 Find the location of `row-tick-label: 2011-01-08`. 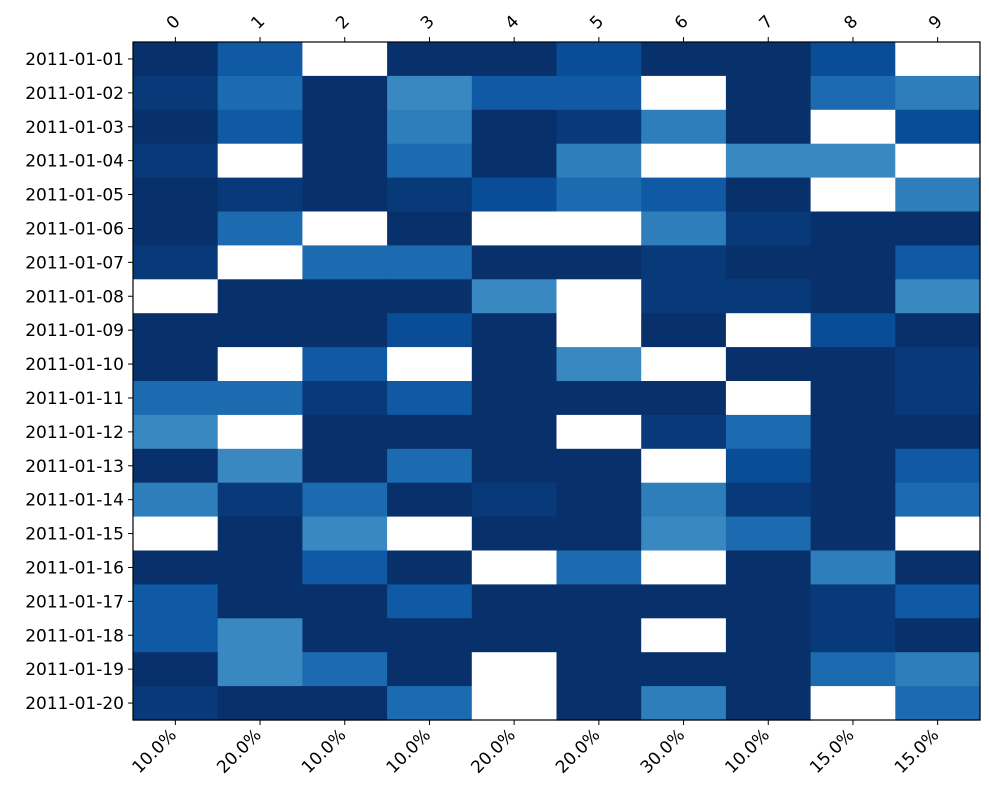

row-tick-label: 2011-01-08 is located at coordinates (74, 297).